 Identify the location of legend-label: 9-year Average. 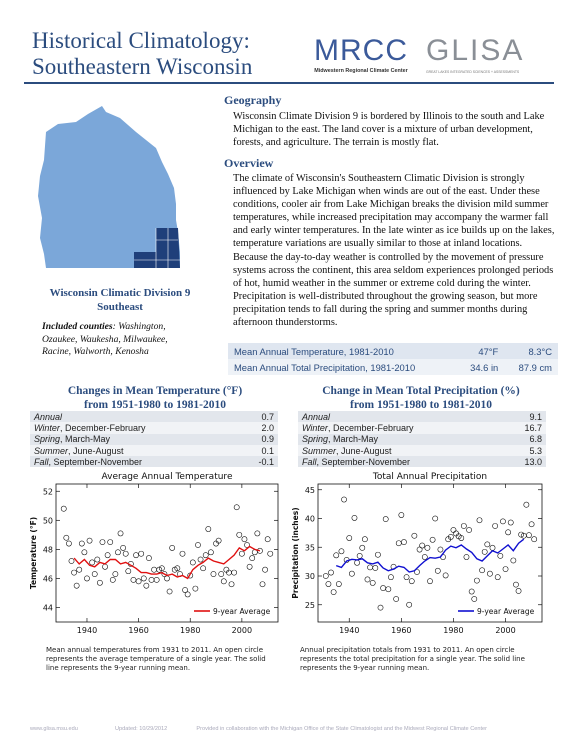
(506, 611).